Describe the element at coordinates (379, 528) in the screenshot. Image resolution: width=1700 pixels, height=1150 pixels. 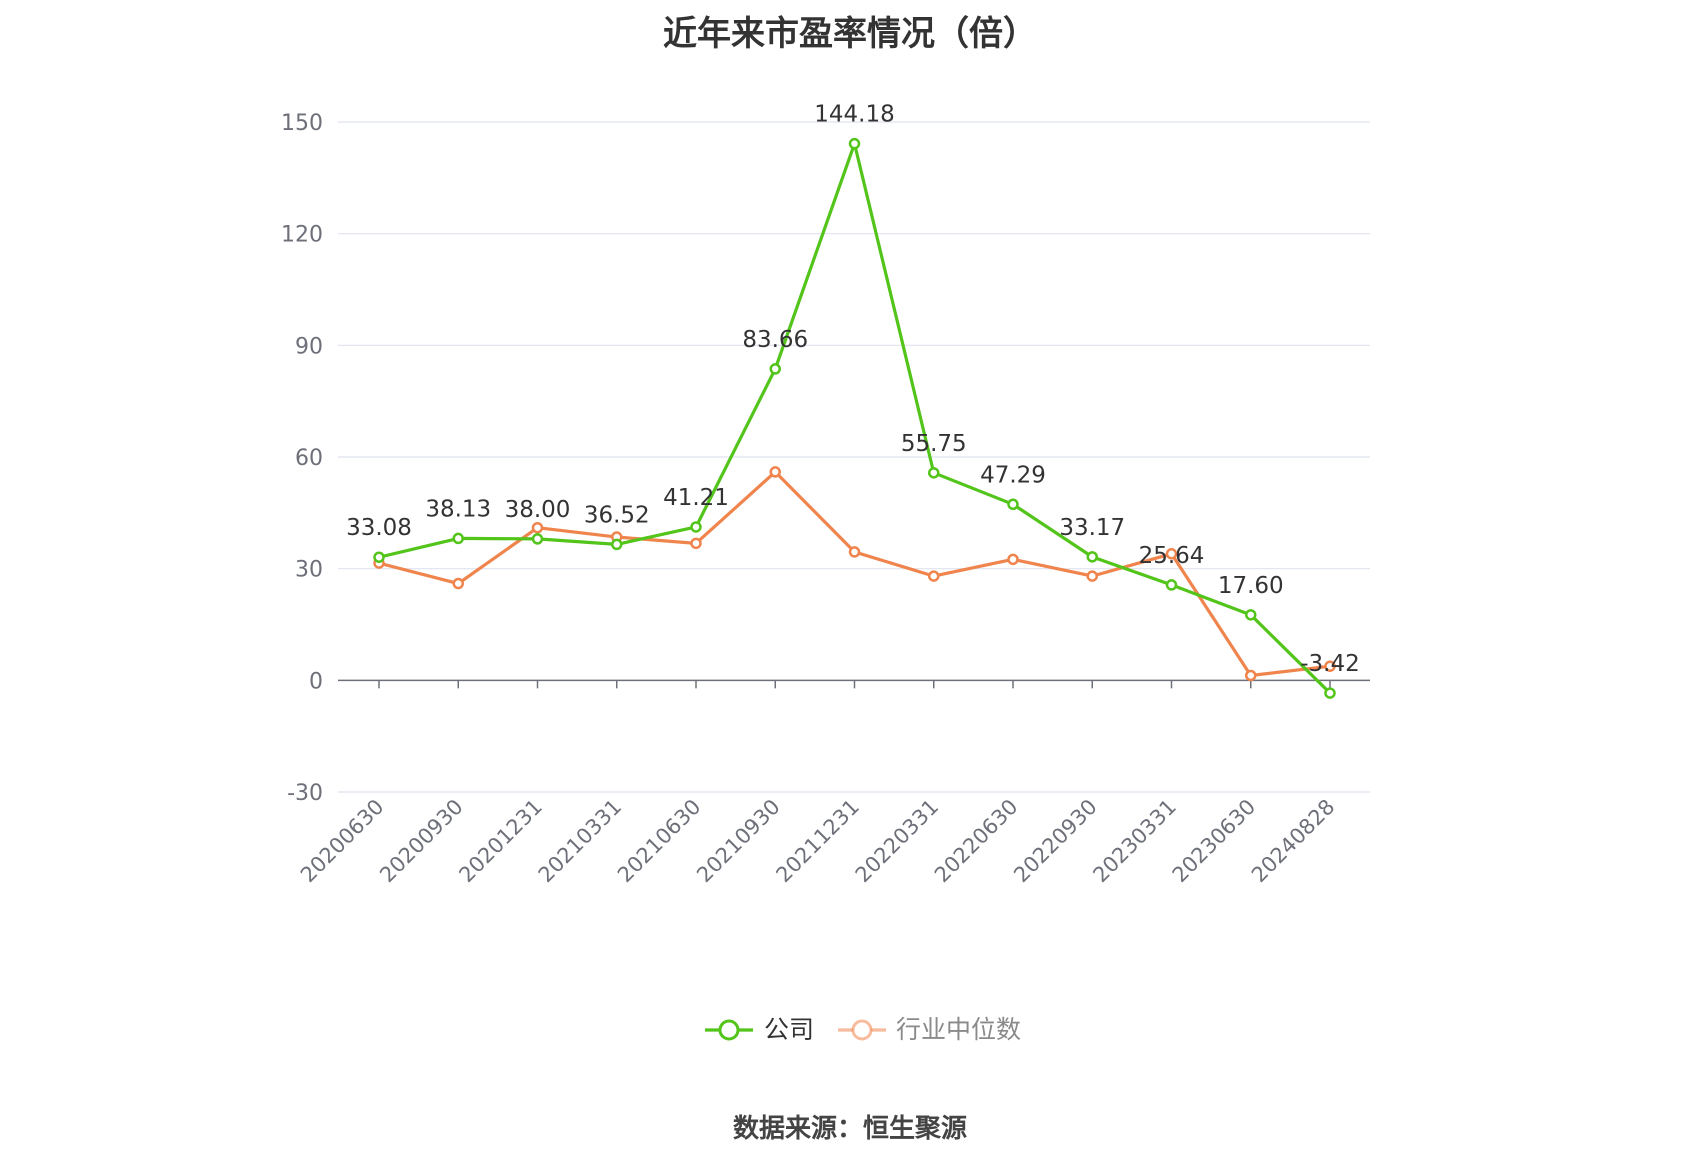
I see `data-label: 33.08` at that location.